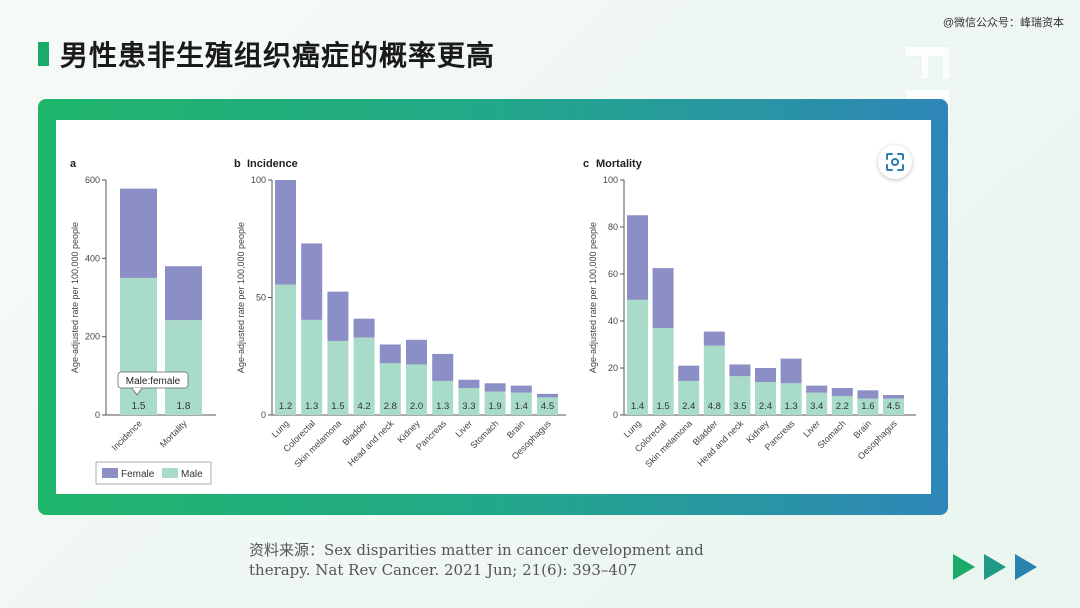  I want to click on y-tick-label-c: 100, so click(610, 180).